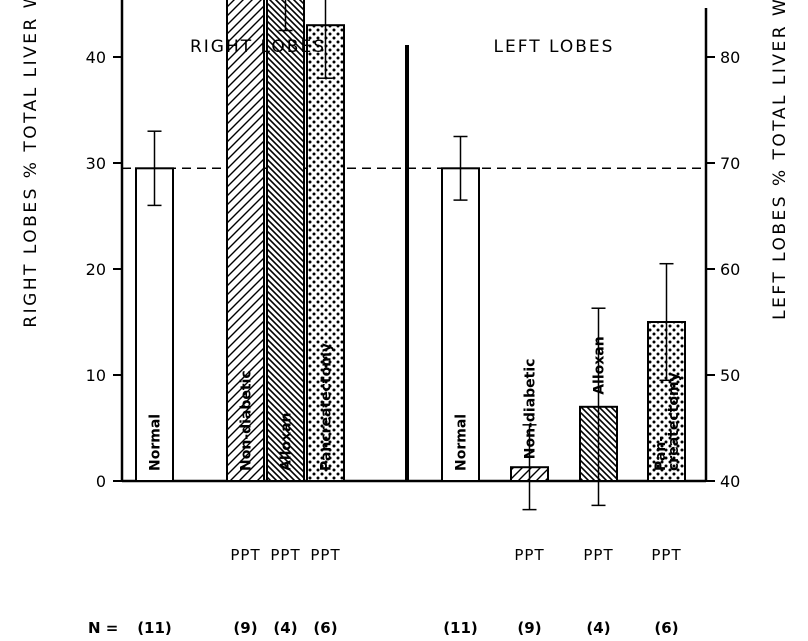  I want to click on right-axis-title: LEFT LOBES % TOTAL LIVER WEIGHT, so click(780, 160).